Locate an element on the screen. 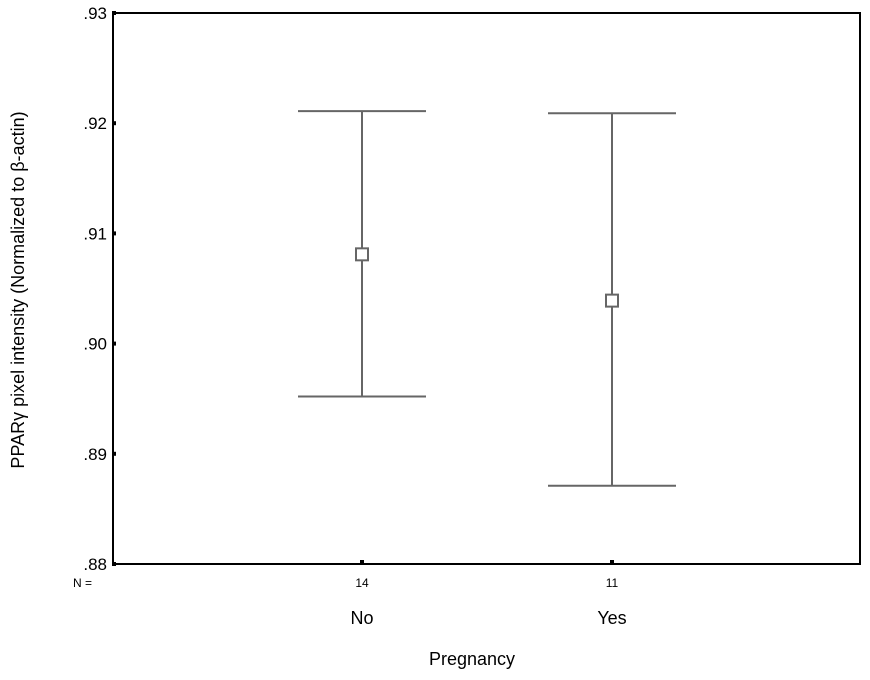 The height and width of the screenshot is (680, 870). n-value: 11 is located at coordinates (612, 583).